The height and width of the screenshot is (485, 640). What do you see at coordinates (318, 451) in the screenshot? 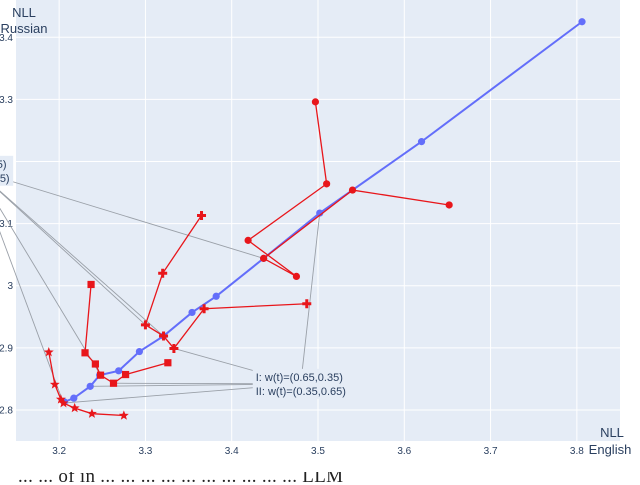
I see `x-tick-label: 3.5` at bounding box center [318, 451].